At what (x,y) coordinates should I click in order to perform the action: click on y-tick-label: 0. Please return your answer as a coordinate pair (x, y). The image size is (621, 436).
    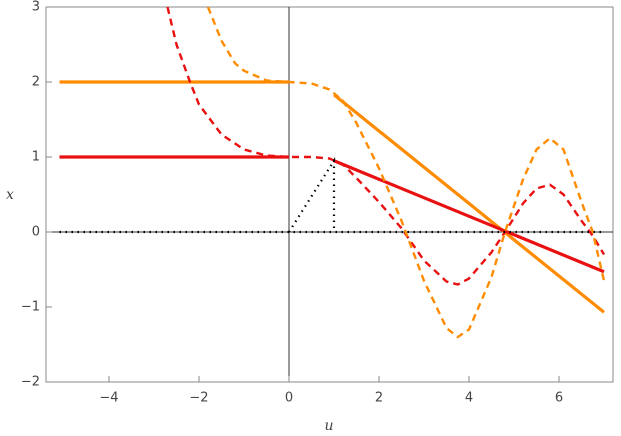
    Looking at the image, I should click on (36, 232).